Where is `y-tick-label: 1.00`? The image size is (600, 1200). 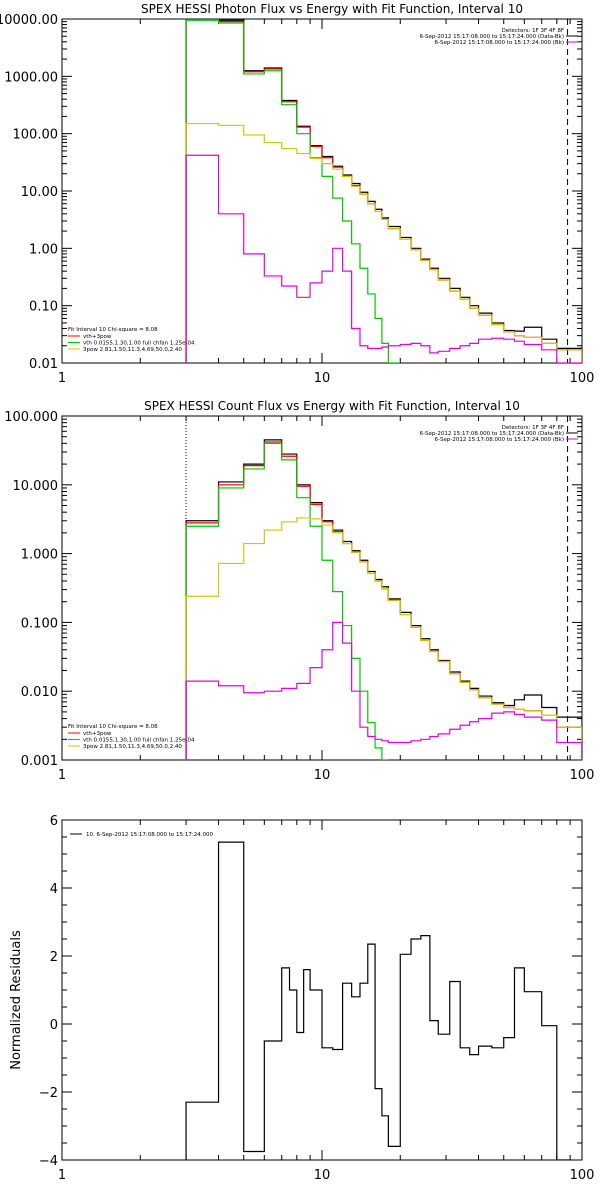
y-tick-label: 1.00 is located at coordinates (43, 249).